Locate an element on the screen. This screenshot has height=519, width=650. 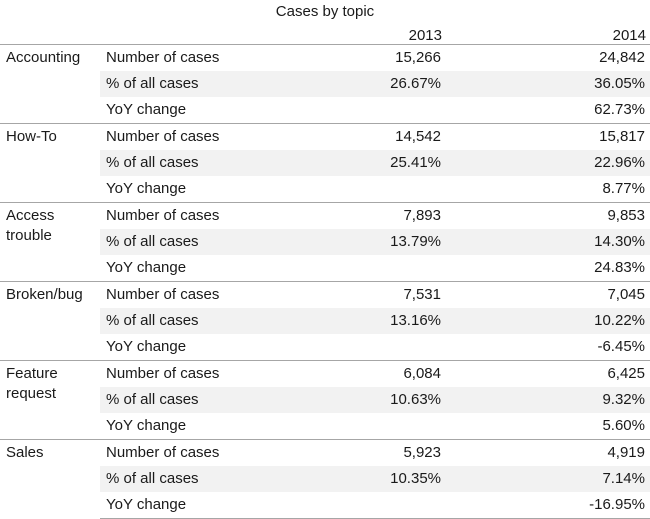
table-row: YoY change 8.77% is located at coordinates (325, 189).